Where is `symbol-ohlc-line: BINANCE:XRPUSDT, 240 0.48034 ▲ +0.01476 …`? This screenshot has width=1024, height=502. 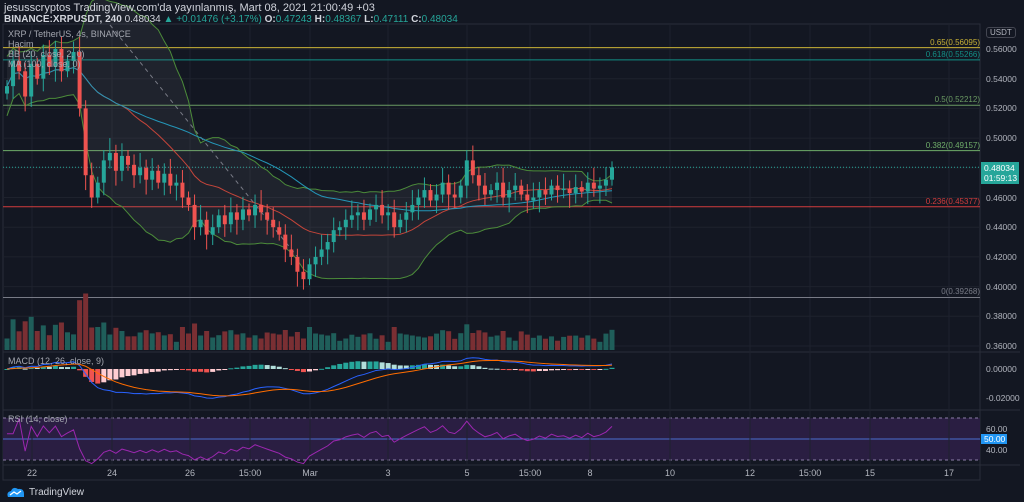
symbol-ohlc-line: BINANCE:XRPUSDT, 240 0.48034 ▲ +0.01476 … is located at coordinates (231, 19).